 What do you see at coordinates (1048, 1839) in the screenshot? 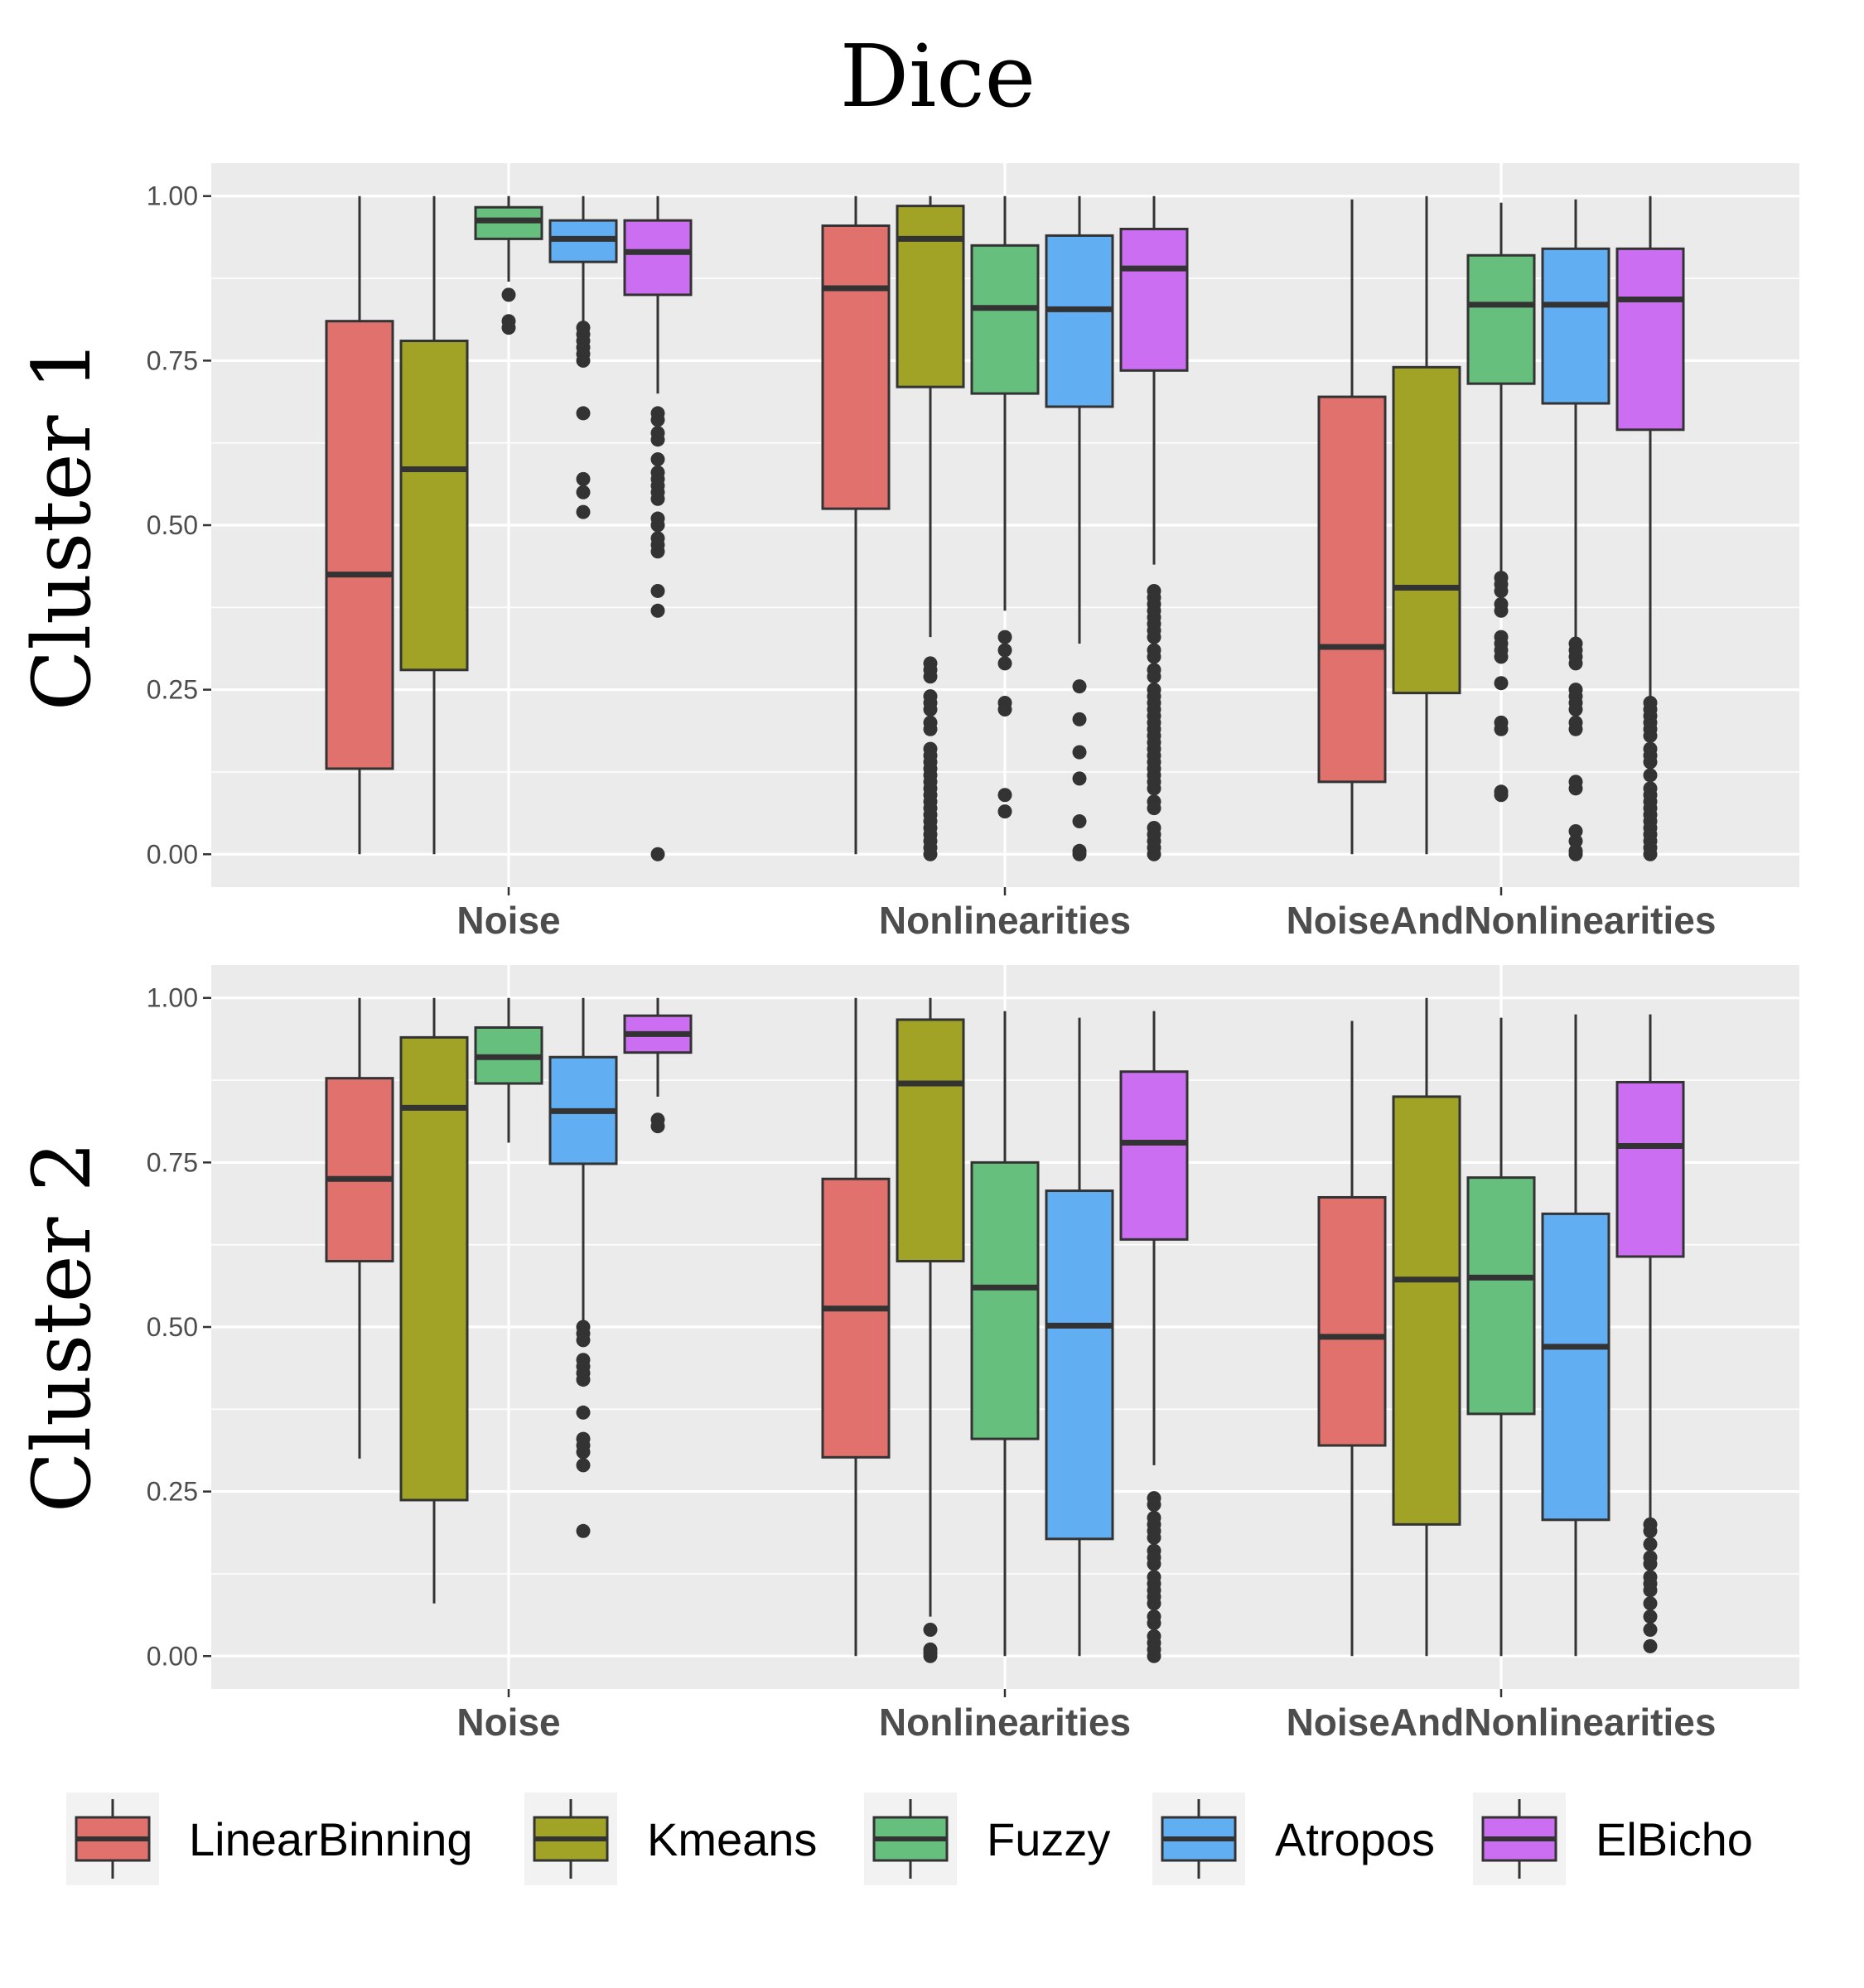
I see `legend-label: Fuzzy` at bounding box center [1048, 1839].